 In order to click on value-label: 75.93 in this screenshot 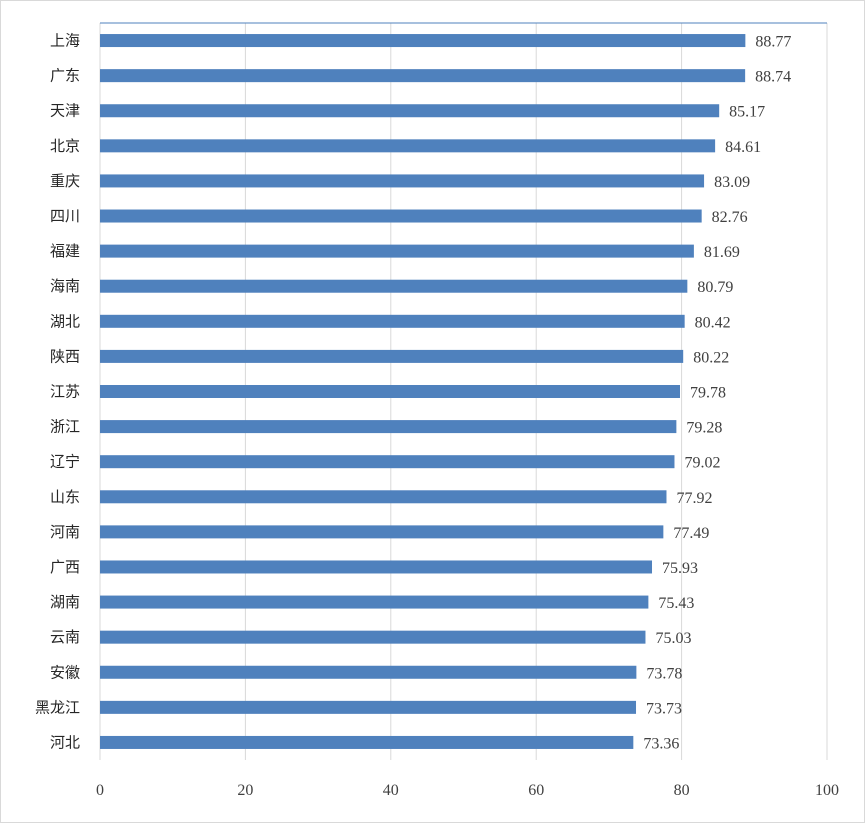, I will do `click(680, 568)`.